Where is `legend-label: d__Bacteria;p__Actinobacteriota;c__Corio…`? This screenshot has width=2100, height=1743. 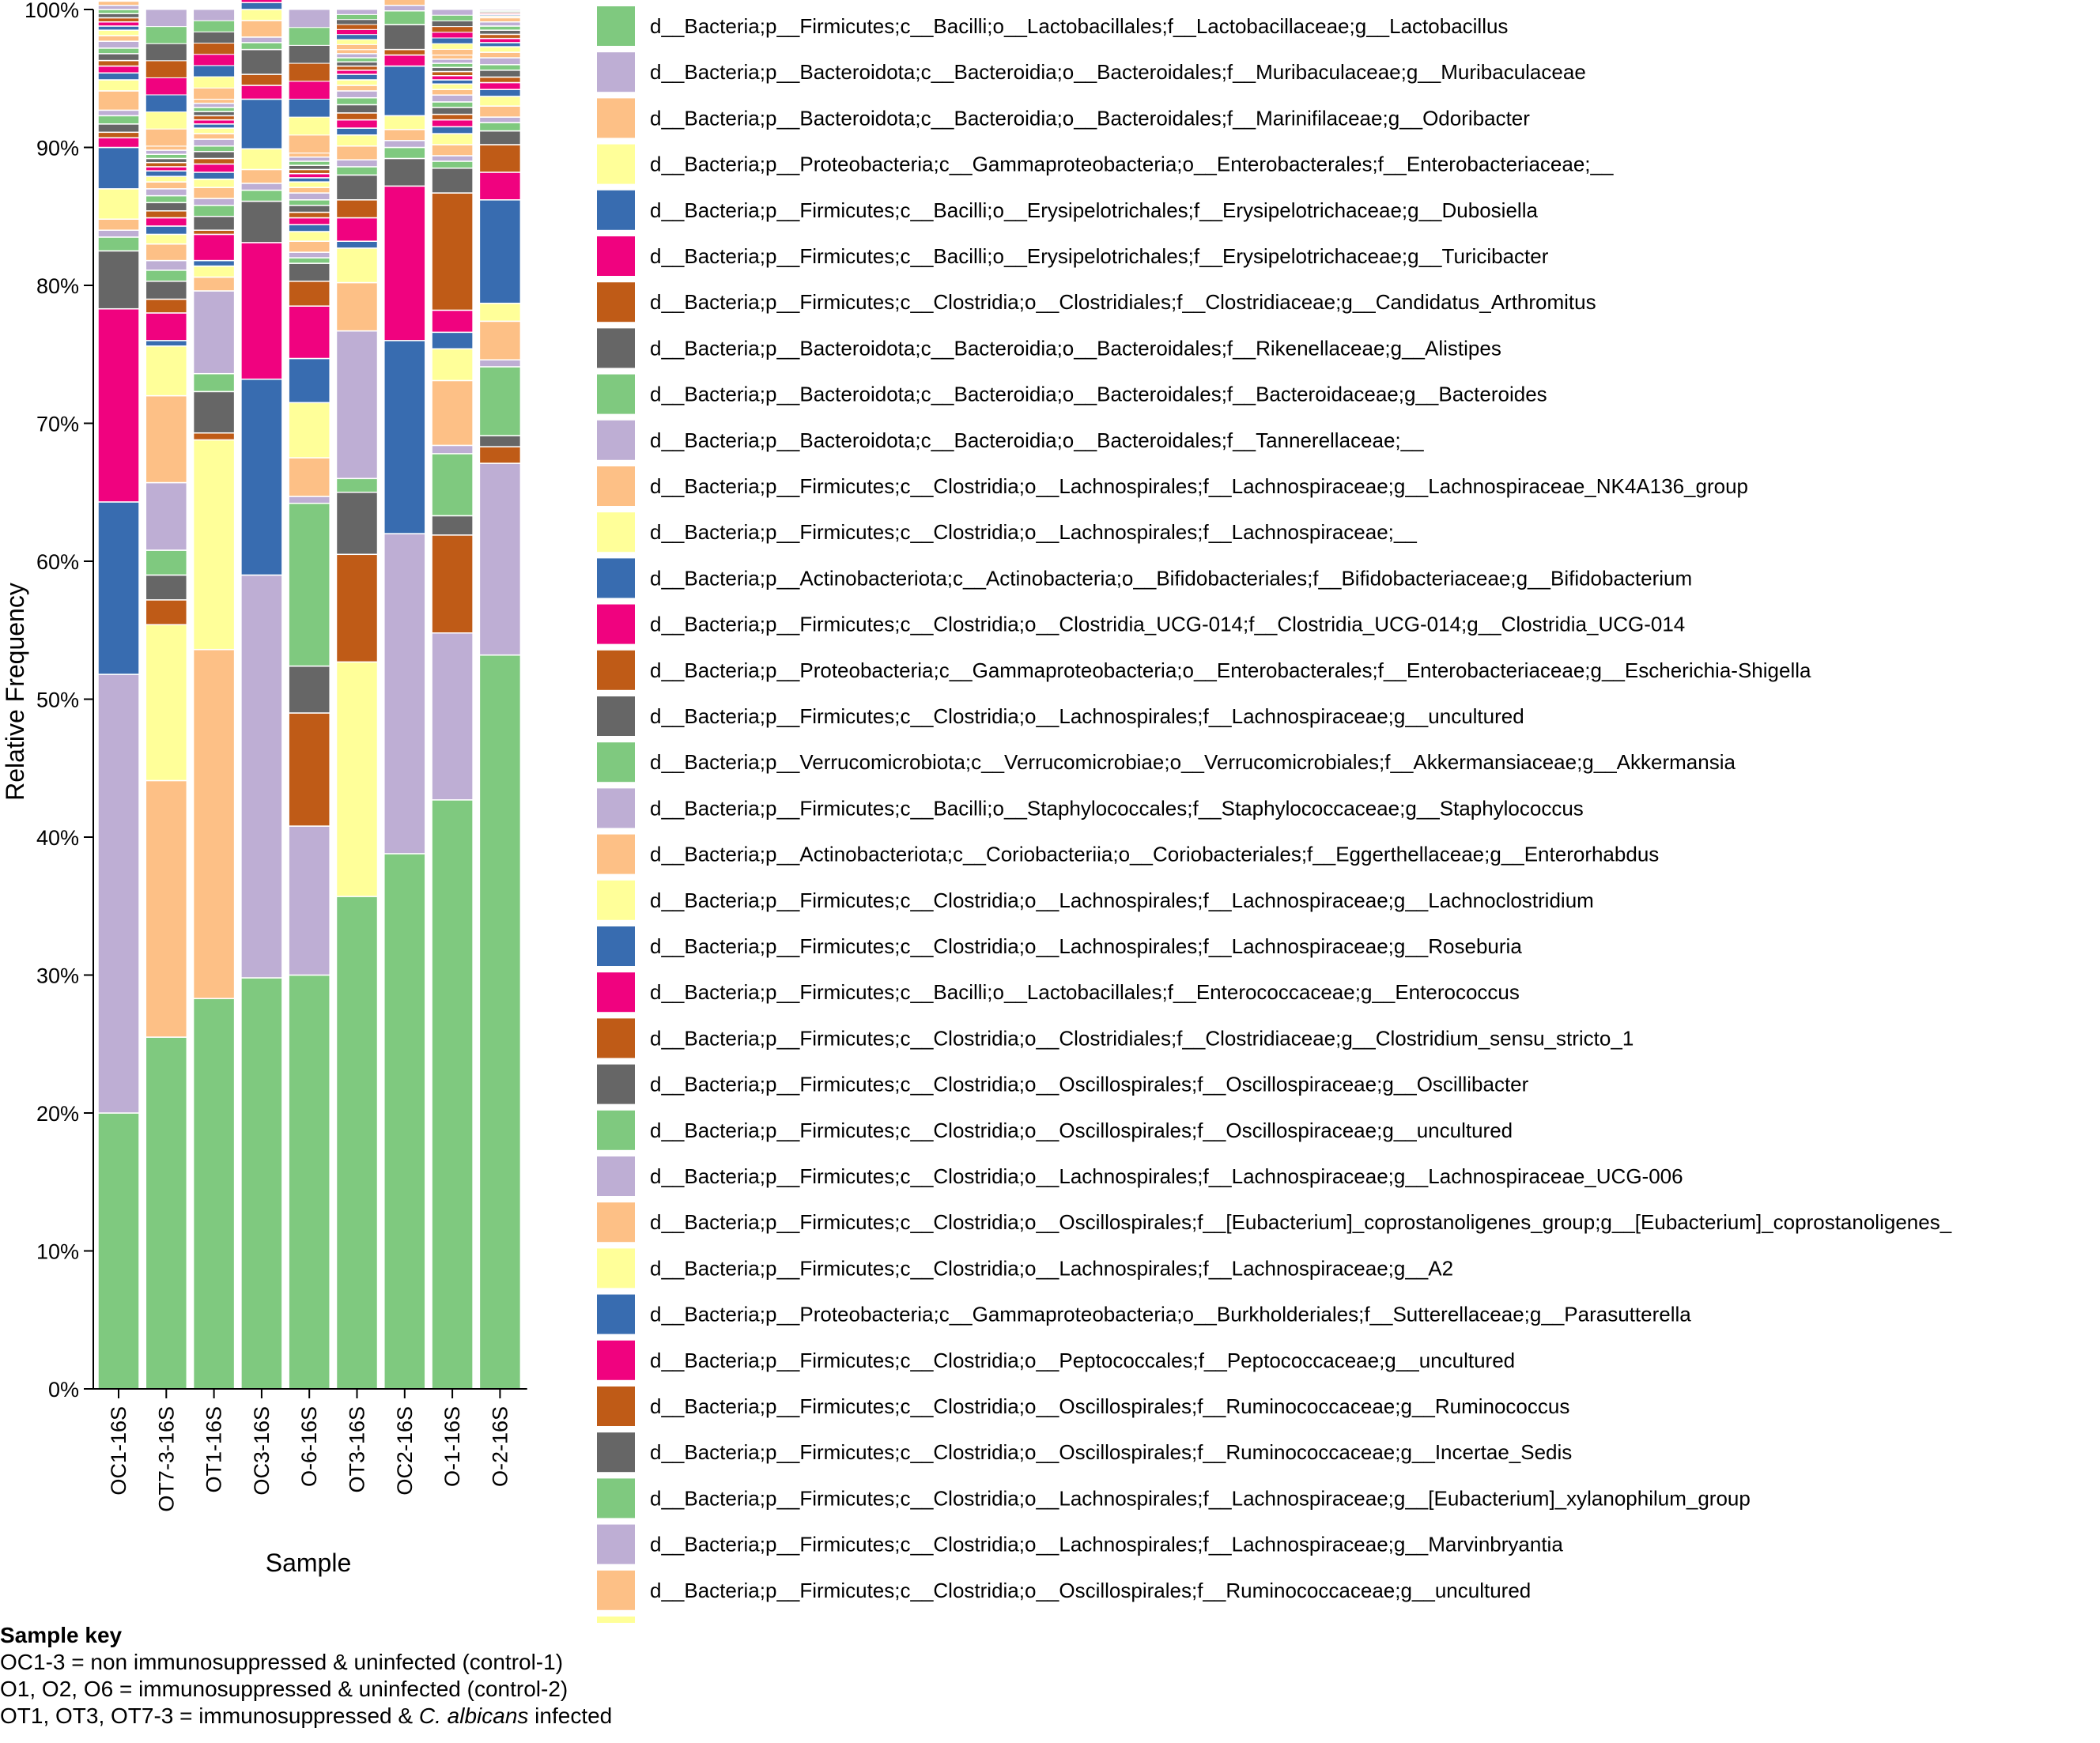 legend-label: d__Bacteria;p__Actinobacteriota;c__Corio… is located at coordinates (1154, 854).